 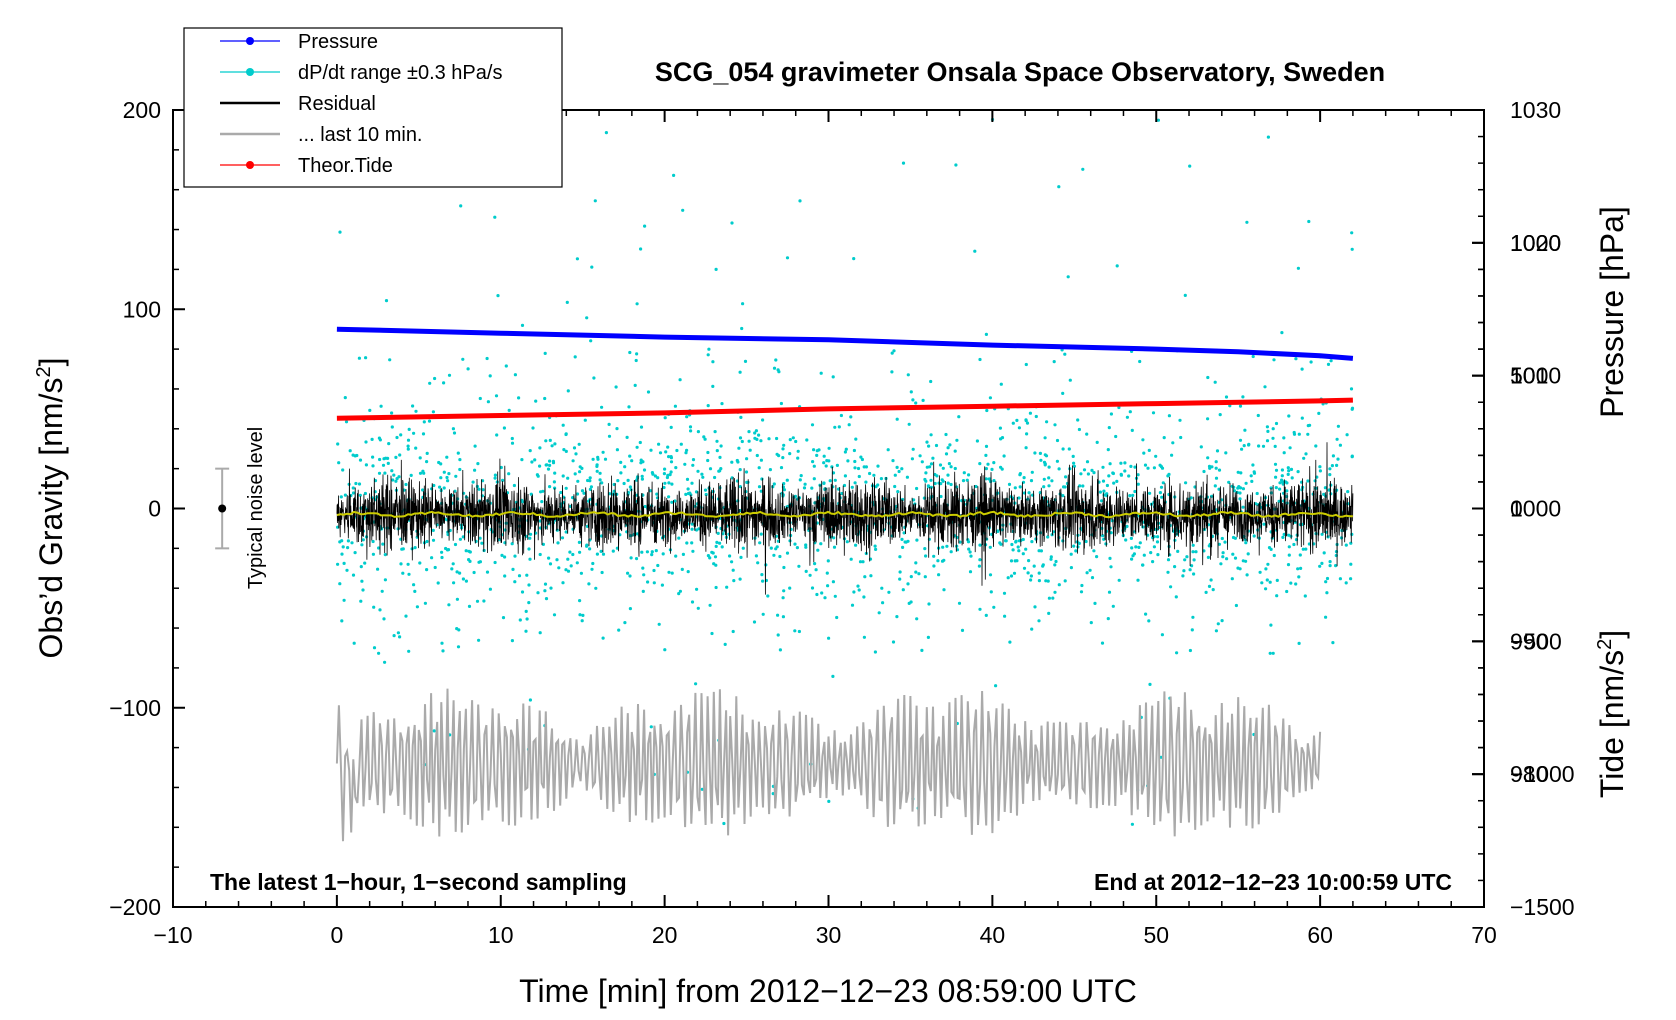 I want to click on x-tick-label: 70, so click(x=1484, y=935).